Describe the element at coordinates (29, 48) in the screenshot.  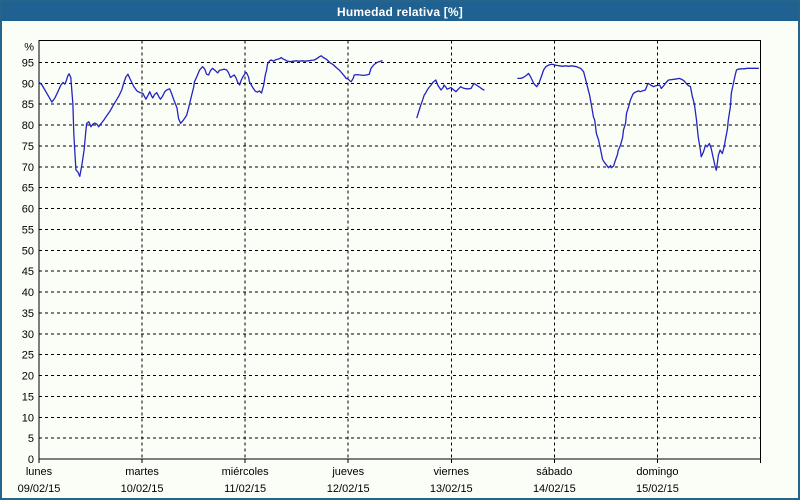
I see `y-axis-unit-label: %` at that location.